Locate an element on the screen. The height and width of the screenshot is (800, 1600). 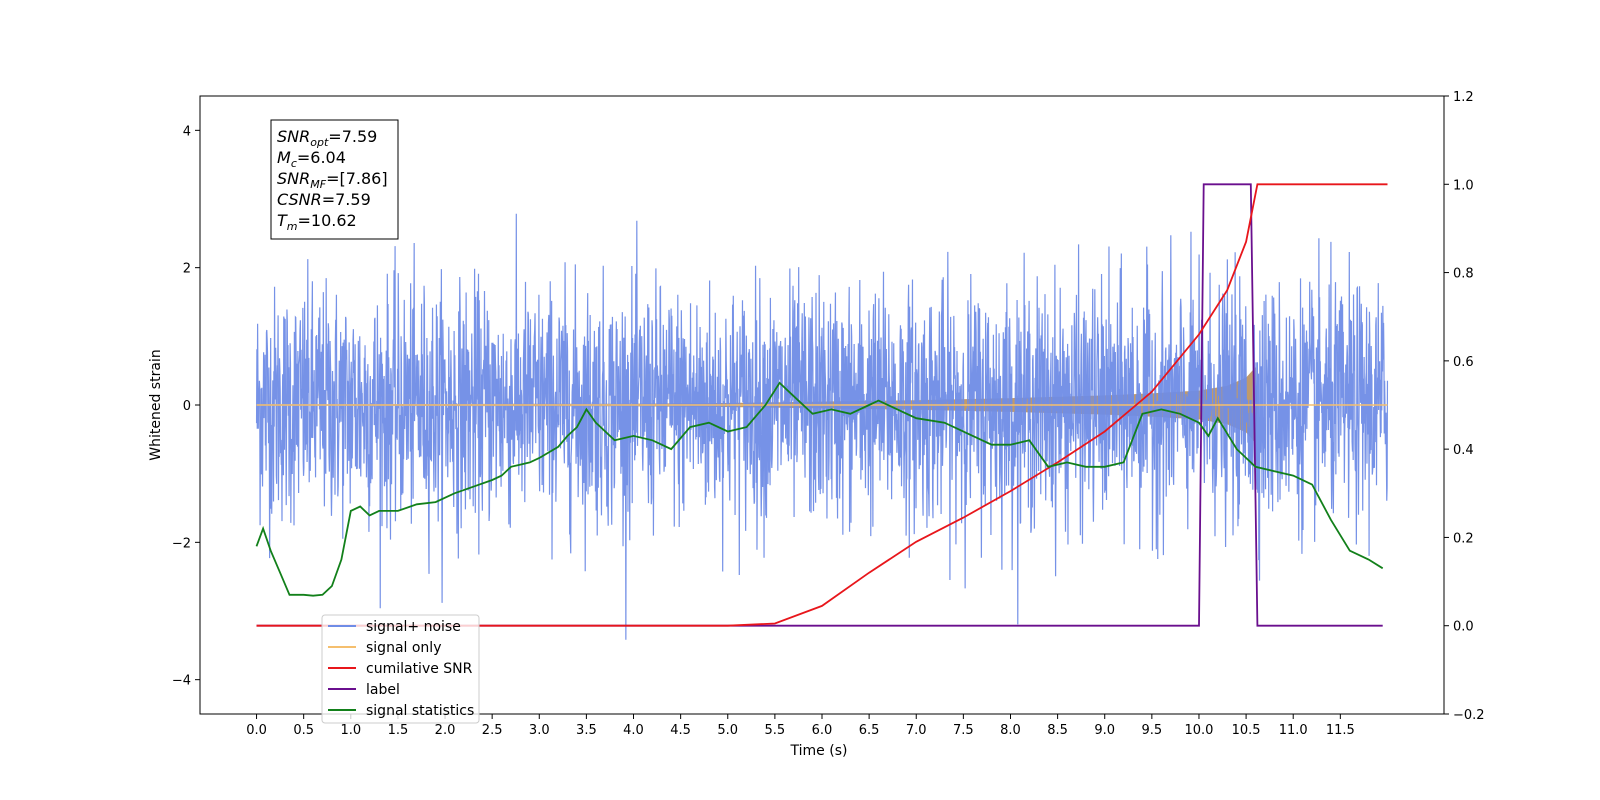
x-tick-label: 1.0 is located at coordinates (350, 730).